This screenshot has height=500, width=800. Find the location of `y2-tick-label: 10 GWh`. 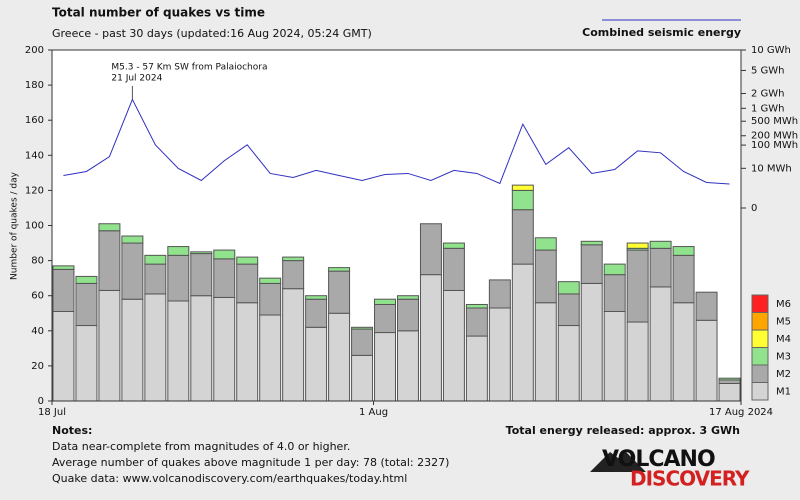

y2-tick-label: 10 GWh is located at coordinates (771, 50).